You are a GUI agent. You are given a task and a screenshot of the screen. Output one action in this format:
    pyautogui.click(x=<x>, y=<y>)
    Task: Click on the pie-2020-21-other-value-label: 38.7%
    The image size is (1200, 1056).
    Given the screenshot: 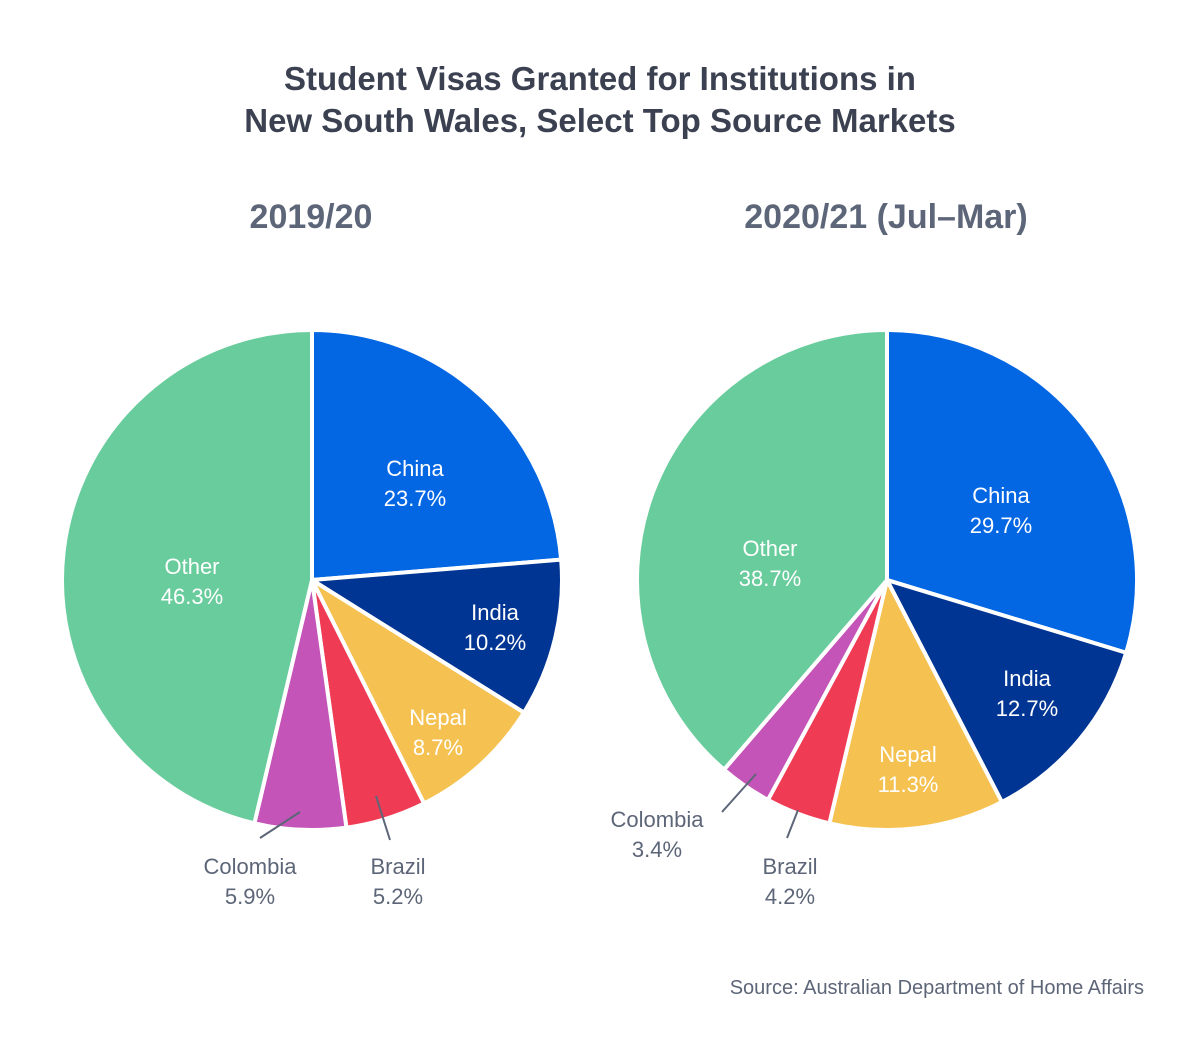 What is the action you would take?
    pyautogui.click(x=770, y=578)
    